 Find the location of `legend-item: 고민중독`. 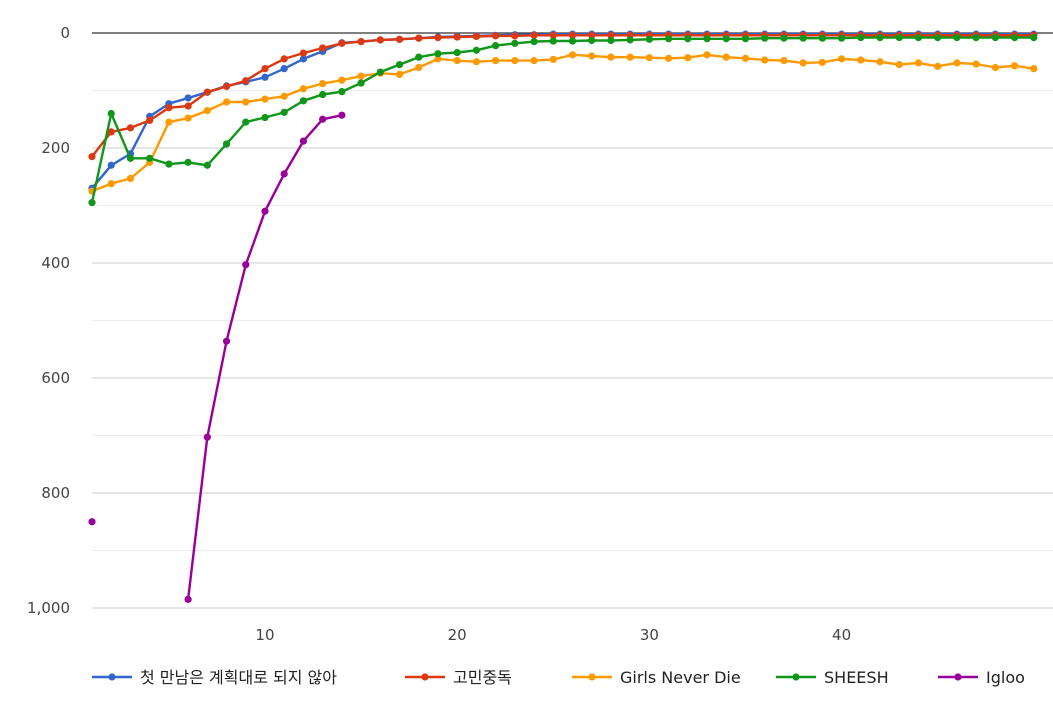

legend-item: 고민중독 is located at coordinates (458, 677).